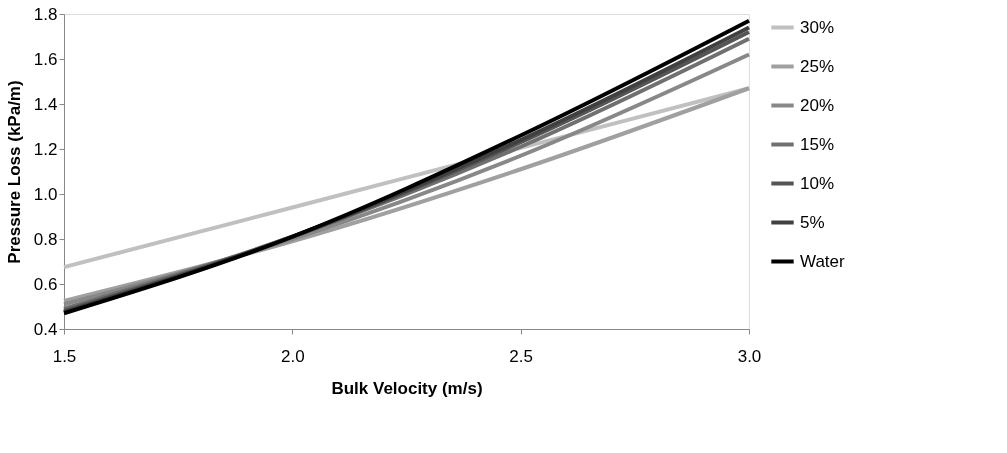 Image resolution: width=1007 pixels, height=453 pixels. What do you see at coordinates (407, 388) in the screenshot?
I see `x-axis-title: Bulk Velocity (m/s)` at bounding box center [407, 388].